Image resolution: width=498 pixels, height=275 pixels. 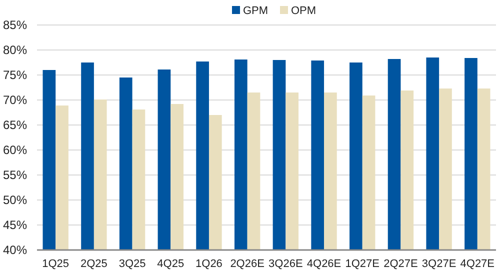 What do you see at coordinates (170, 264) in the screenshot?
I see `x-tick-label: 4Q25` at bounding box center [170, 264].